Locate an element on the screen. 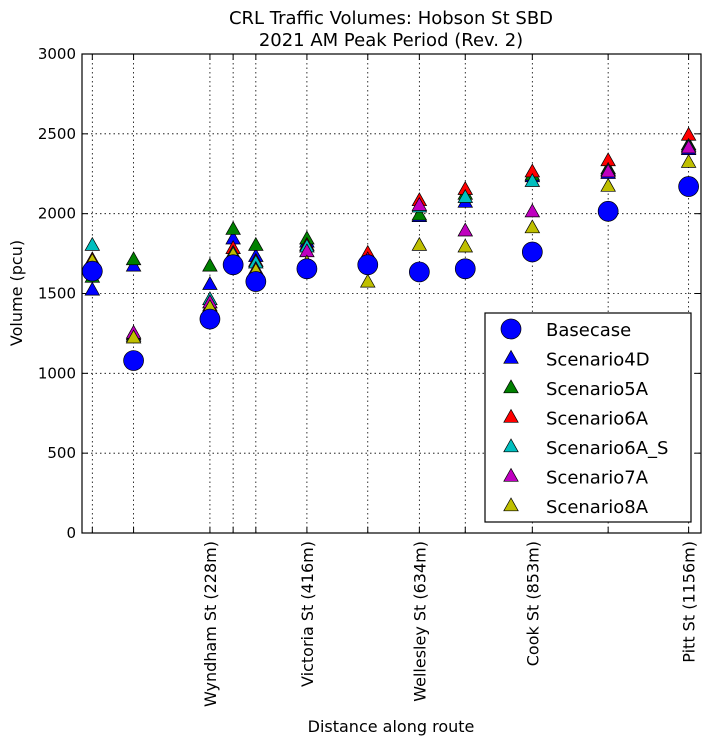 The image size is (710, 745). legend-label: Scenario8A is located at coordinates (597, 507).